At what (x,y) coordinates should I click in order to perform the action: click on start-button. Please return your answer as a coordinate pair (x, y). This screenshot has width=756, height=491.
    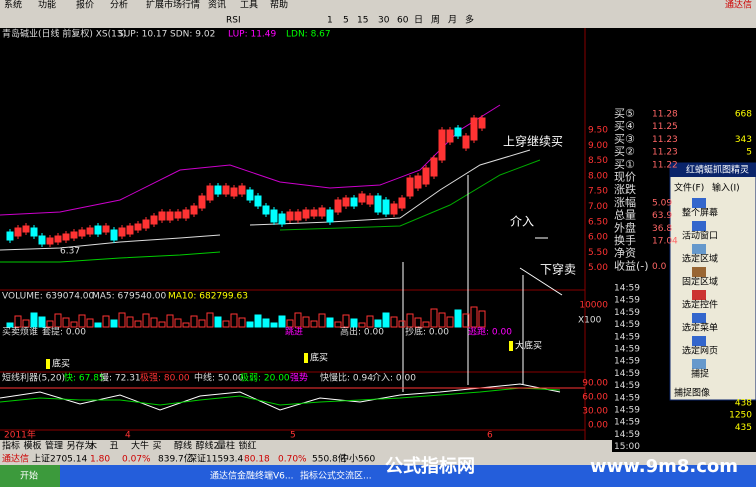
    Looking at the image, I should click on (30, 476).